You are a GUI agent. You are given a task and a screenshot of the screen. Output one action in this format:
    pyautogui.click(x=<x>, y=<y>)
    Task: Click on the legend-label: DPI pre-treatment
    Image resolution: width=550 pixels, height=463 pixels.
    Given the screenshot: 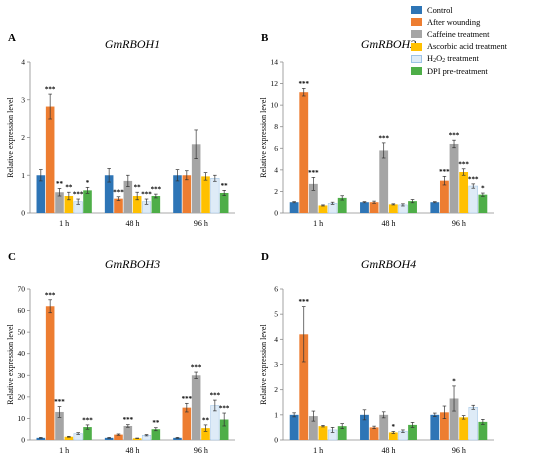 What is the action you would take?
    pyautogui.click(x=457, y=71)
    